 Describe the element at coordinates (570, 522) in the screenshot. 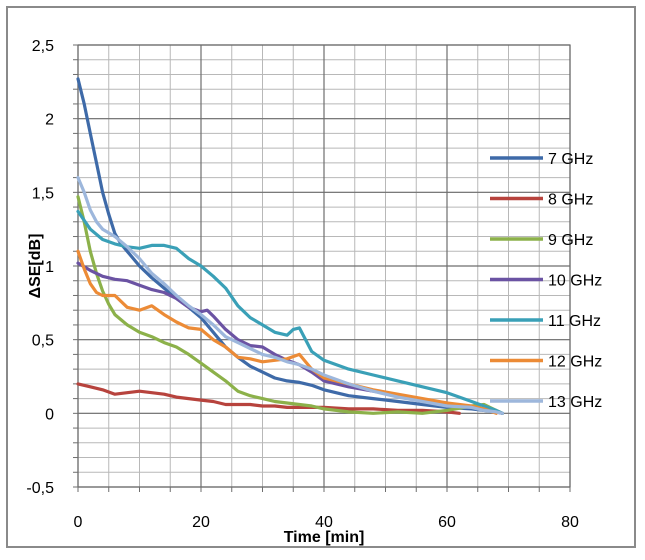

I see `x-tick-label: 80` at that location.